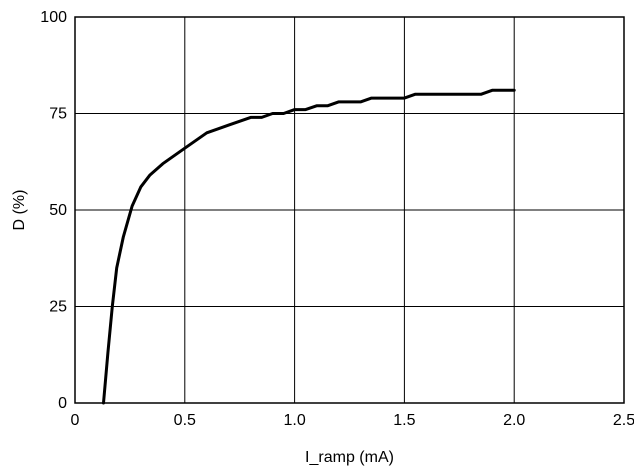  I want to click on y-axis-label: D (%), so click(19, 210).